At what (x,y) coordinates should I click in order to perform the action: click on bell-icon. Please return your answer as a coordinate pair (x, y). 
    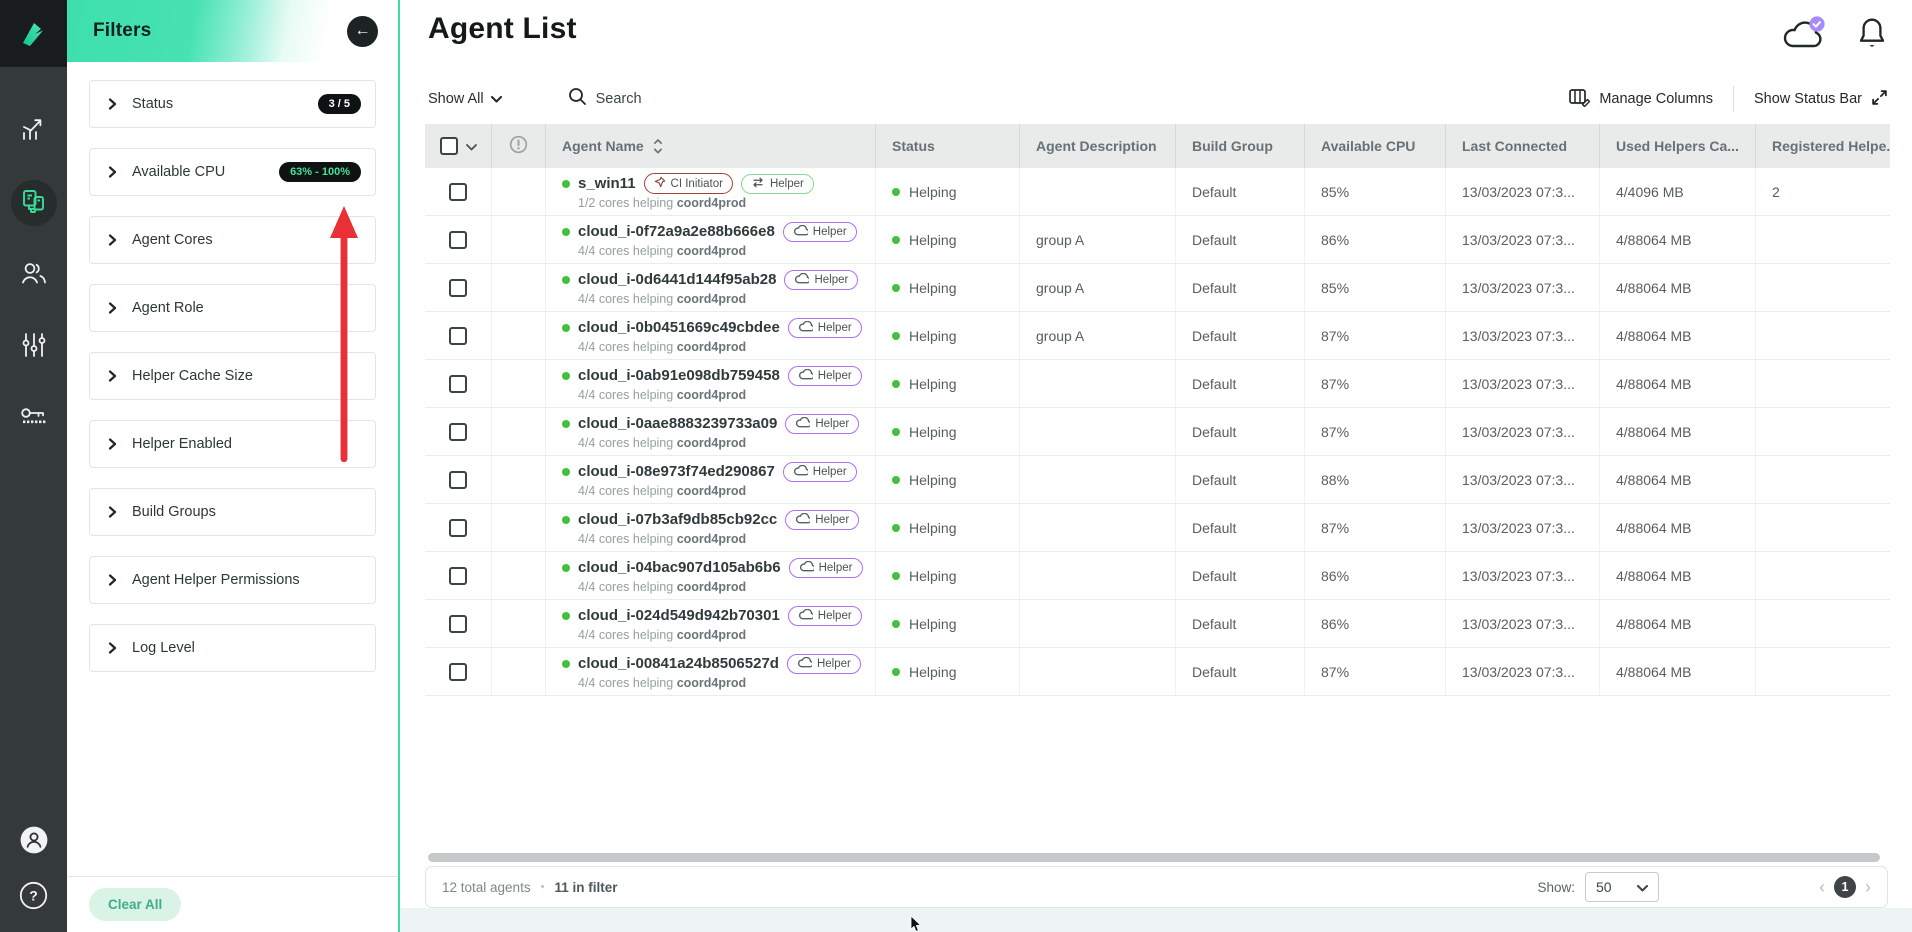
    Looking at the image, I should click on (1872, 35).